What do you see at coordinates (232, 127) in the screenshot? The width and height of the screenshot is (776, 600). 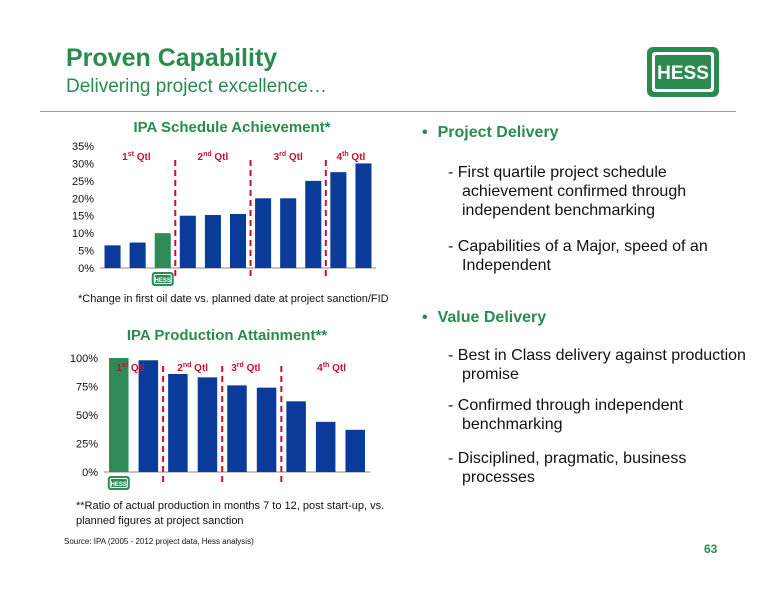 I see `schedule-chart-title: IPA Schedule Achievement*` at bounding box center [232, 127].